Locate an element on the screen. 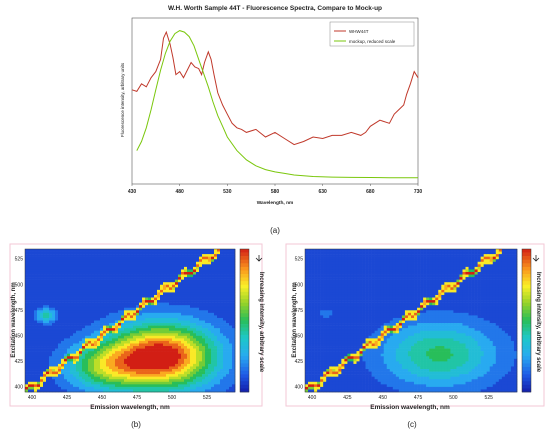  y-tick-label: 400 is located at coordinates (19, 387).